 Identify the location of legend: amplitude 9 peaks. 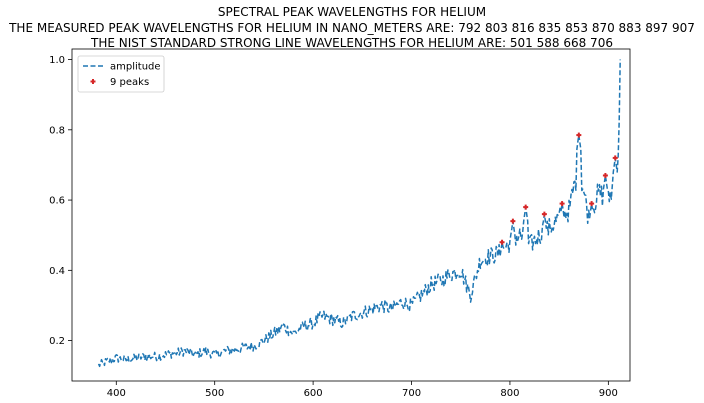
(121, 74).